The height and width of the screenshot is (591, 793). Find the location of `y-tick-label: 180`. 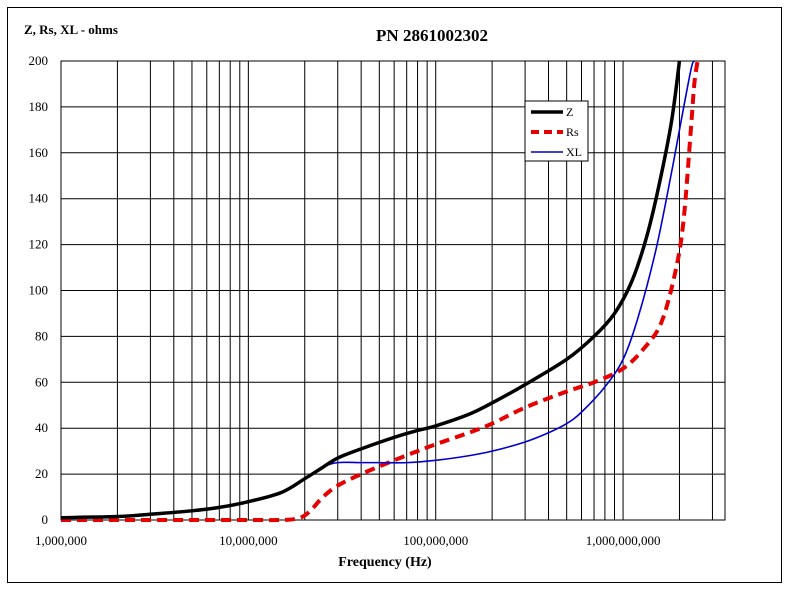

y-tick-label: 180 is located at coordinates (39, 106).